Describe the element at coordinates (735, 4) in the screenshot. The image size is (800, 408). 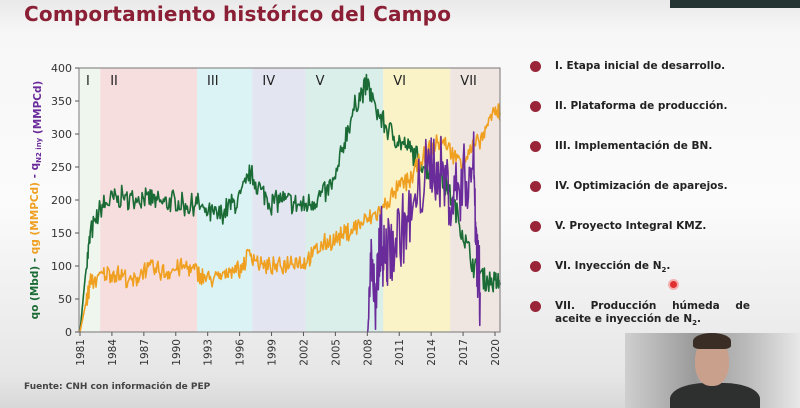
I see `meeting-top-bar` at that location.